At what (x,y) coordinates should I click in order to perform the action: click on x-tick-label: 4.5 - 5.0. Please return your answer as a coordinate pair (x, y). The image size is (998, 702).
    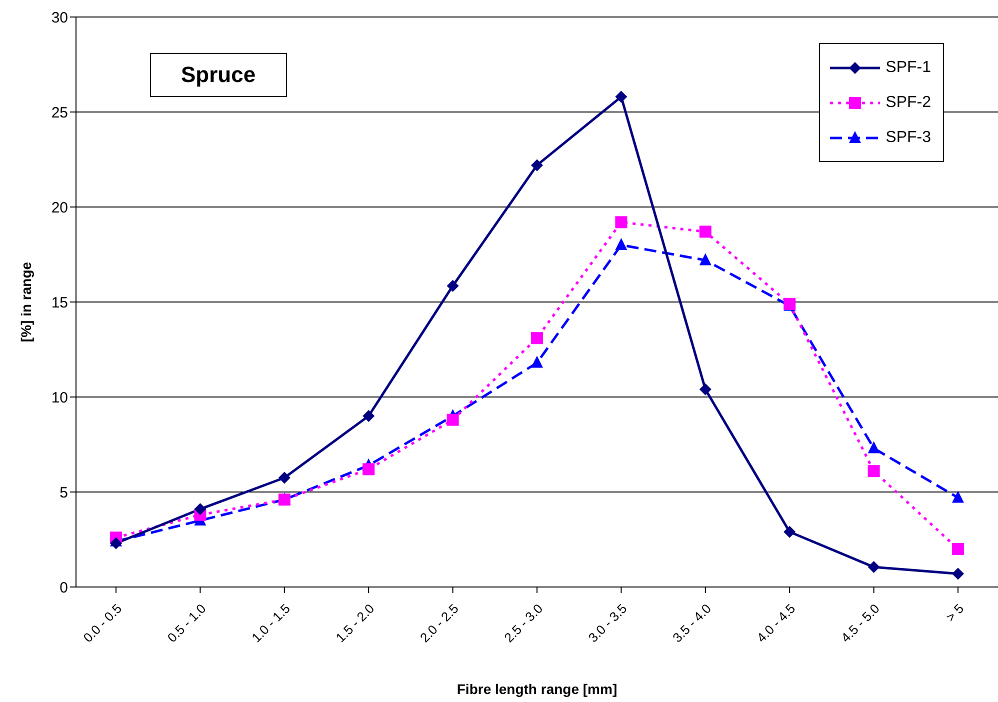
    Looking at the image, I should click on (860, 623).